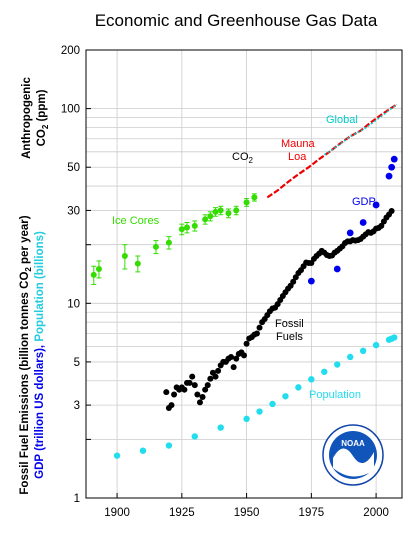 The image size is (420, 540). Describe the element at coordinates (174, 239) in the screenshot. I see `series-ice-cores` at that location.